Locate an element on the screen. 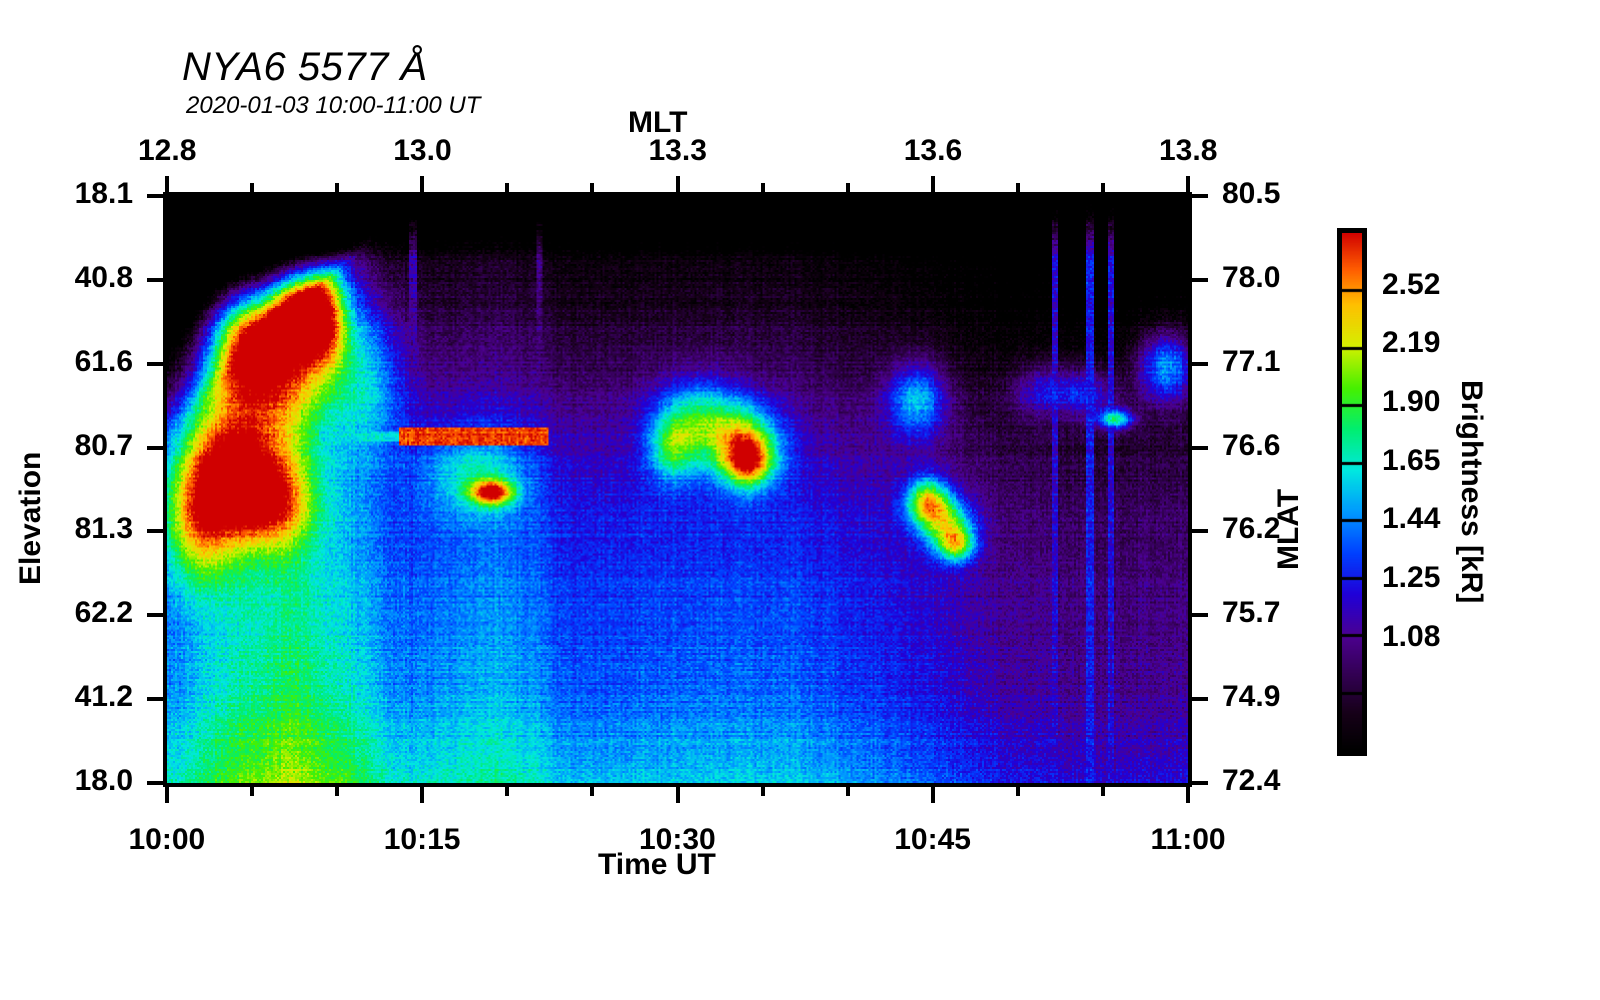 The width and height of the screenshot is (1600, 1000). mlt-axis-label: MLT is located at coordinates (658, 122).